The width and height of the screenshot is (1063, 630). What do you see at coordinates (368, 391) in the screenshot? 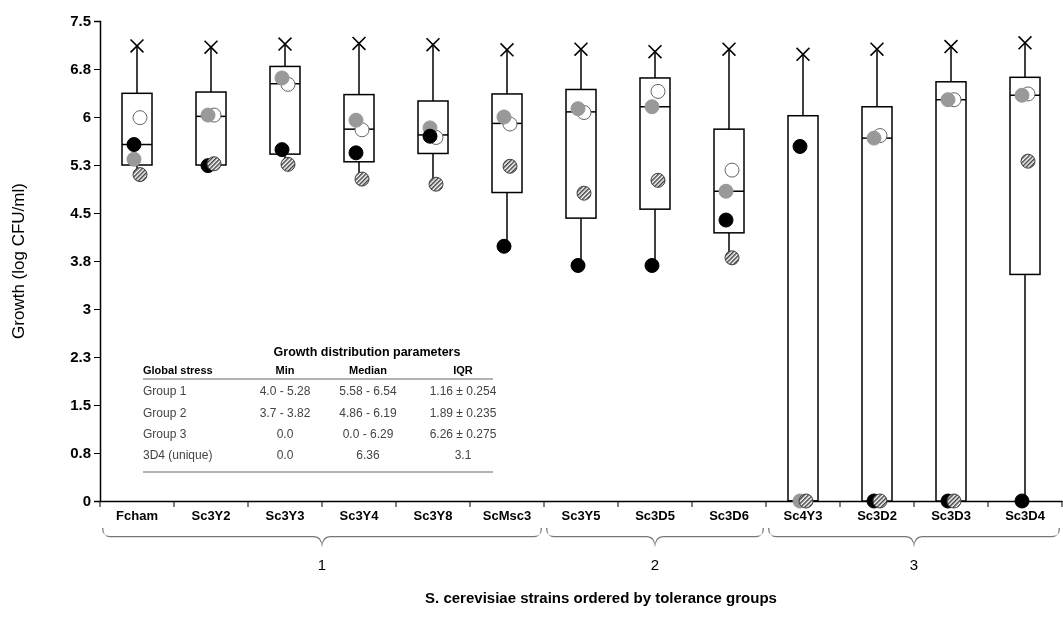
I see `annotation: 5.58 - 6.54` at bounding box center [368, 391].